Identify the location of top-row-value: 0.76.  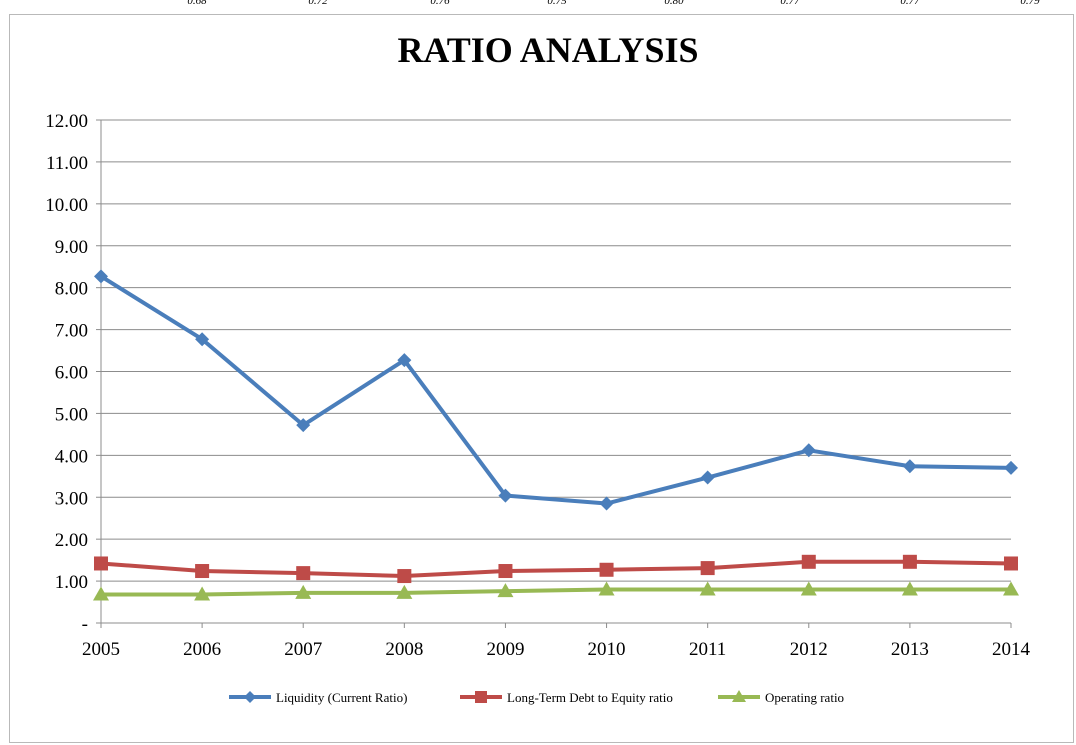
(440, 3).